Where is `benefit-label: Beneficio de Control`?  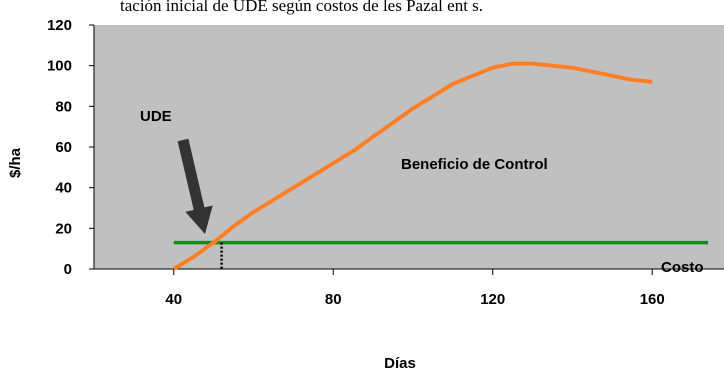
benefit-label: Beneficio de Control is located at coordinates (474, 164).